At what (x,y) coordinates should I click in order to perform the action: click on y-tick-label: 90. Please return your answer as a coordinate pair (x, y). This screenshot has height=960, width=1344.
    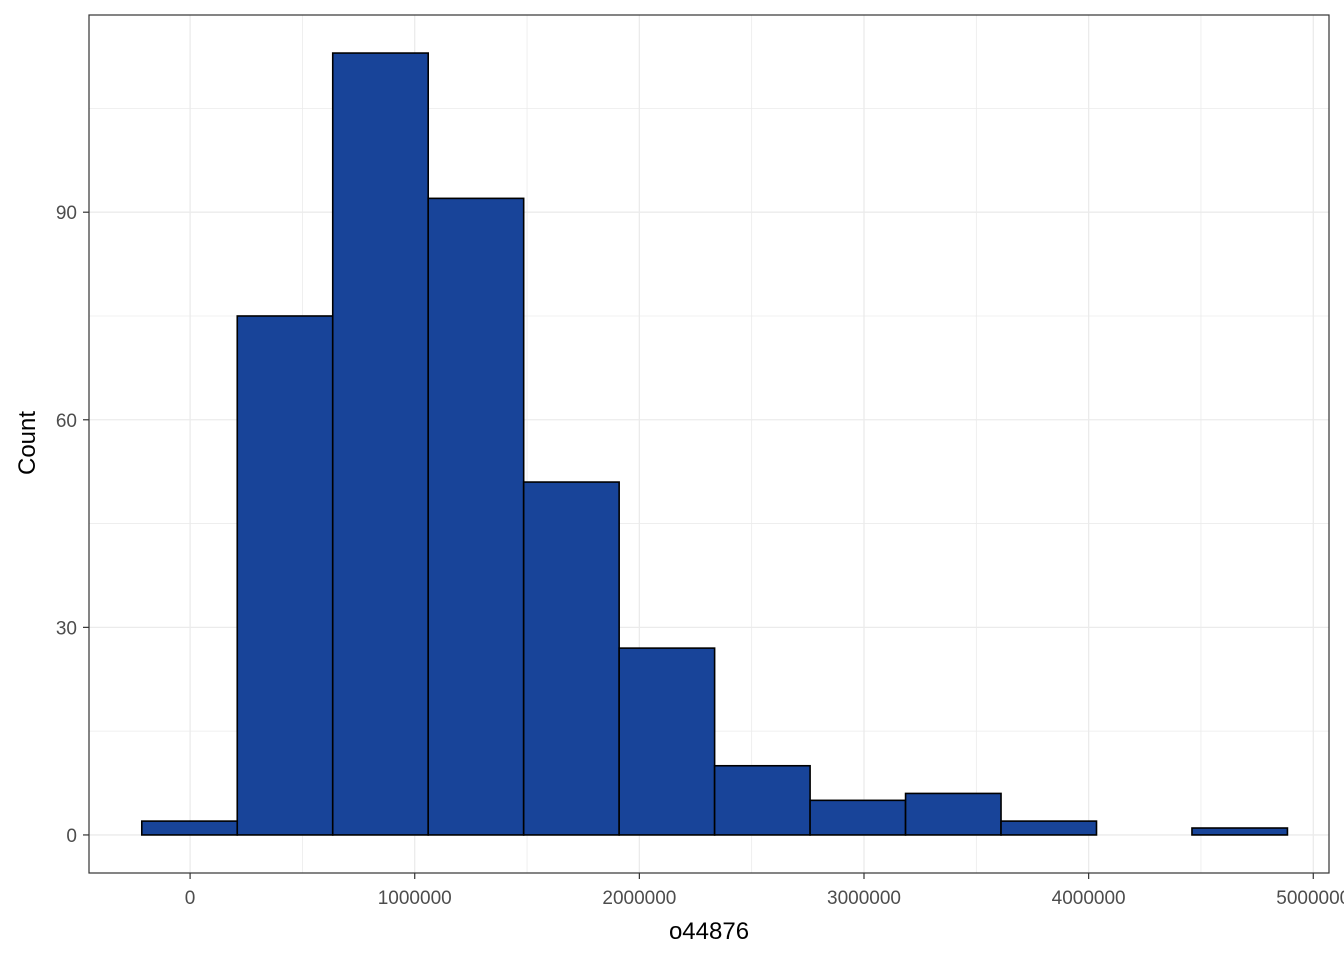
    Looking at the image, I should click on (66, 213).